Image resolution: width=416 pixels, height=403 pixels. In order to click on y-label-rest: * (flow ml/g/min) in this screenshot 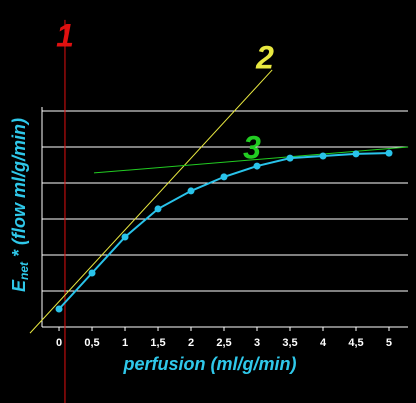, I will do `click(19, 190)`.